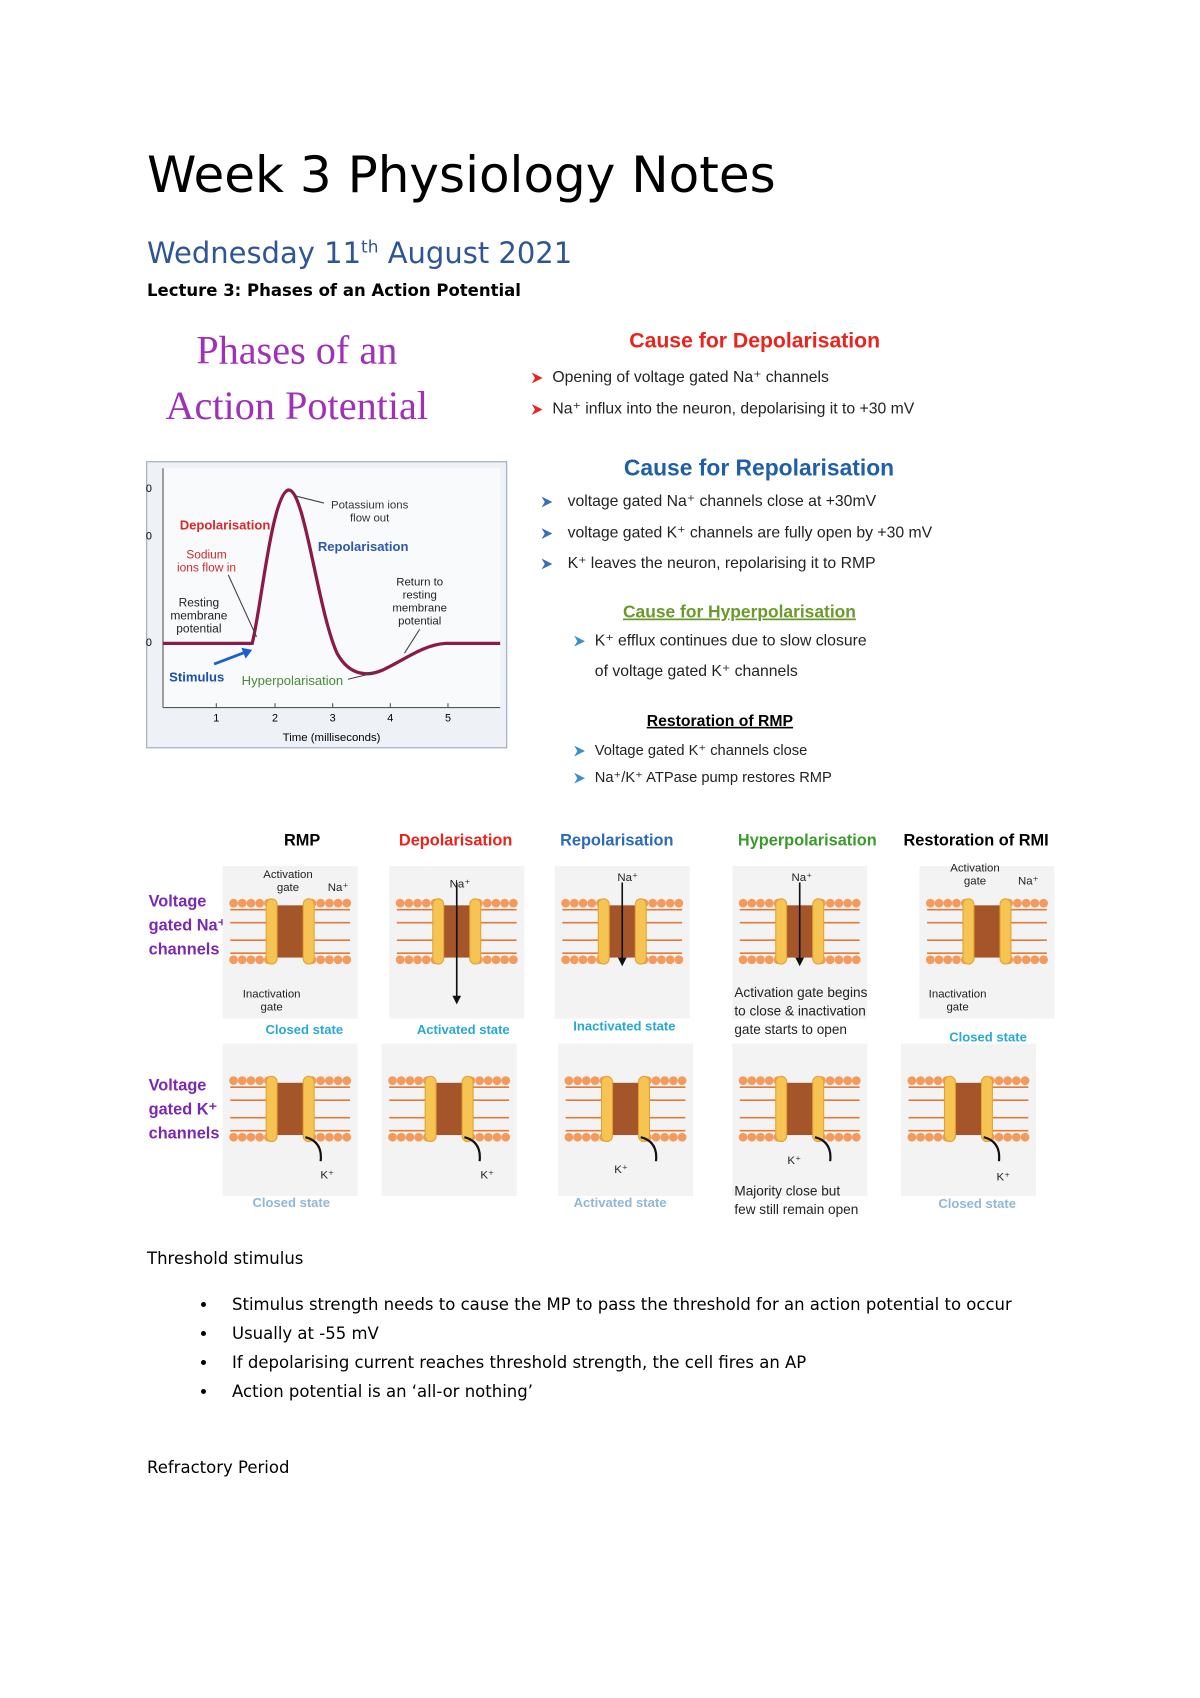 This screenshot has width=1200, height=1698. Describe the element at coordinates (302, 840) in the screenshot. I see `column-heading: RMP` at that location.